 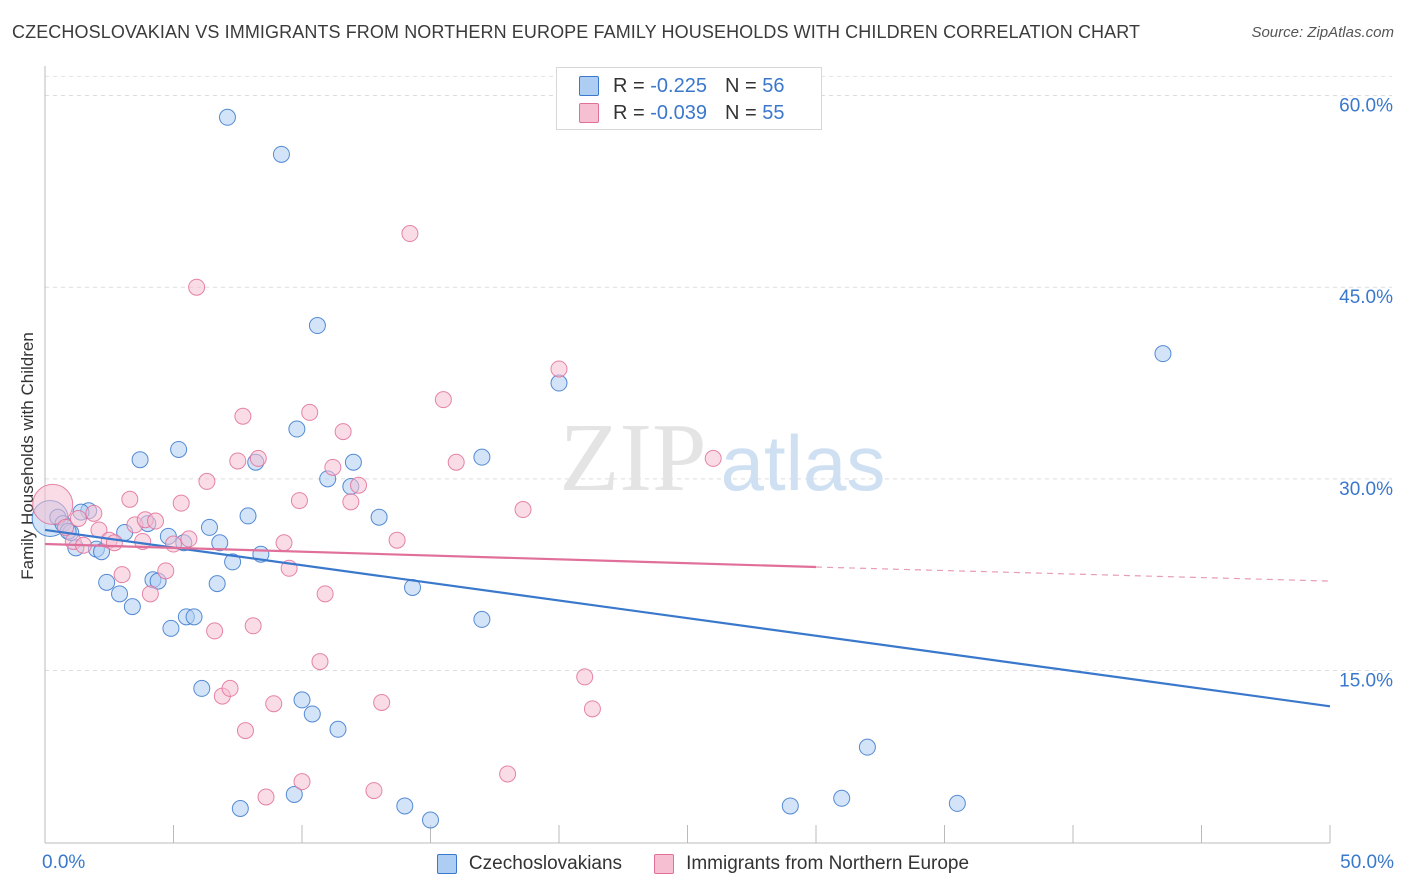 I want to click on trend-line-immigrants, so click(x=430, y=555).